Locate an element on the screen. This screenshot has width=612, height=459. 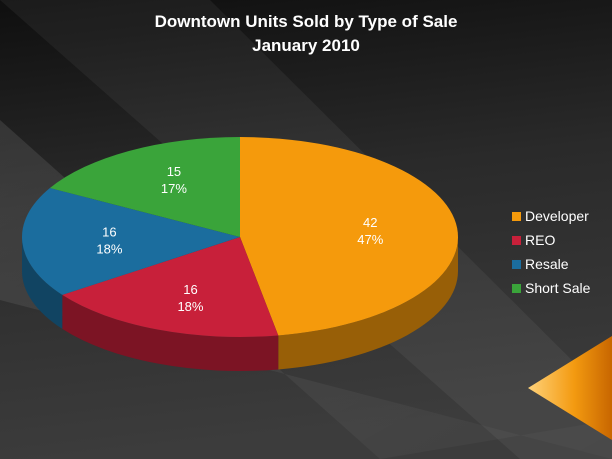
data-label-value-developer: 42 is located at coordinates (370, 222).